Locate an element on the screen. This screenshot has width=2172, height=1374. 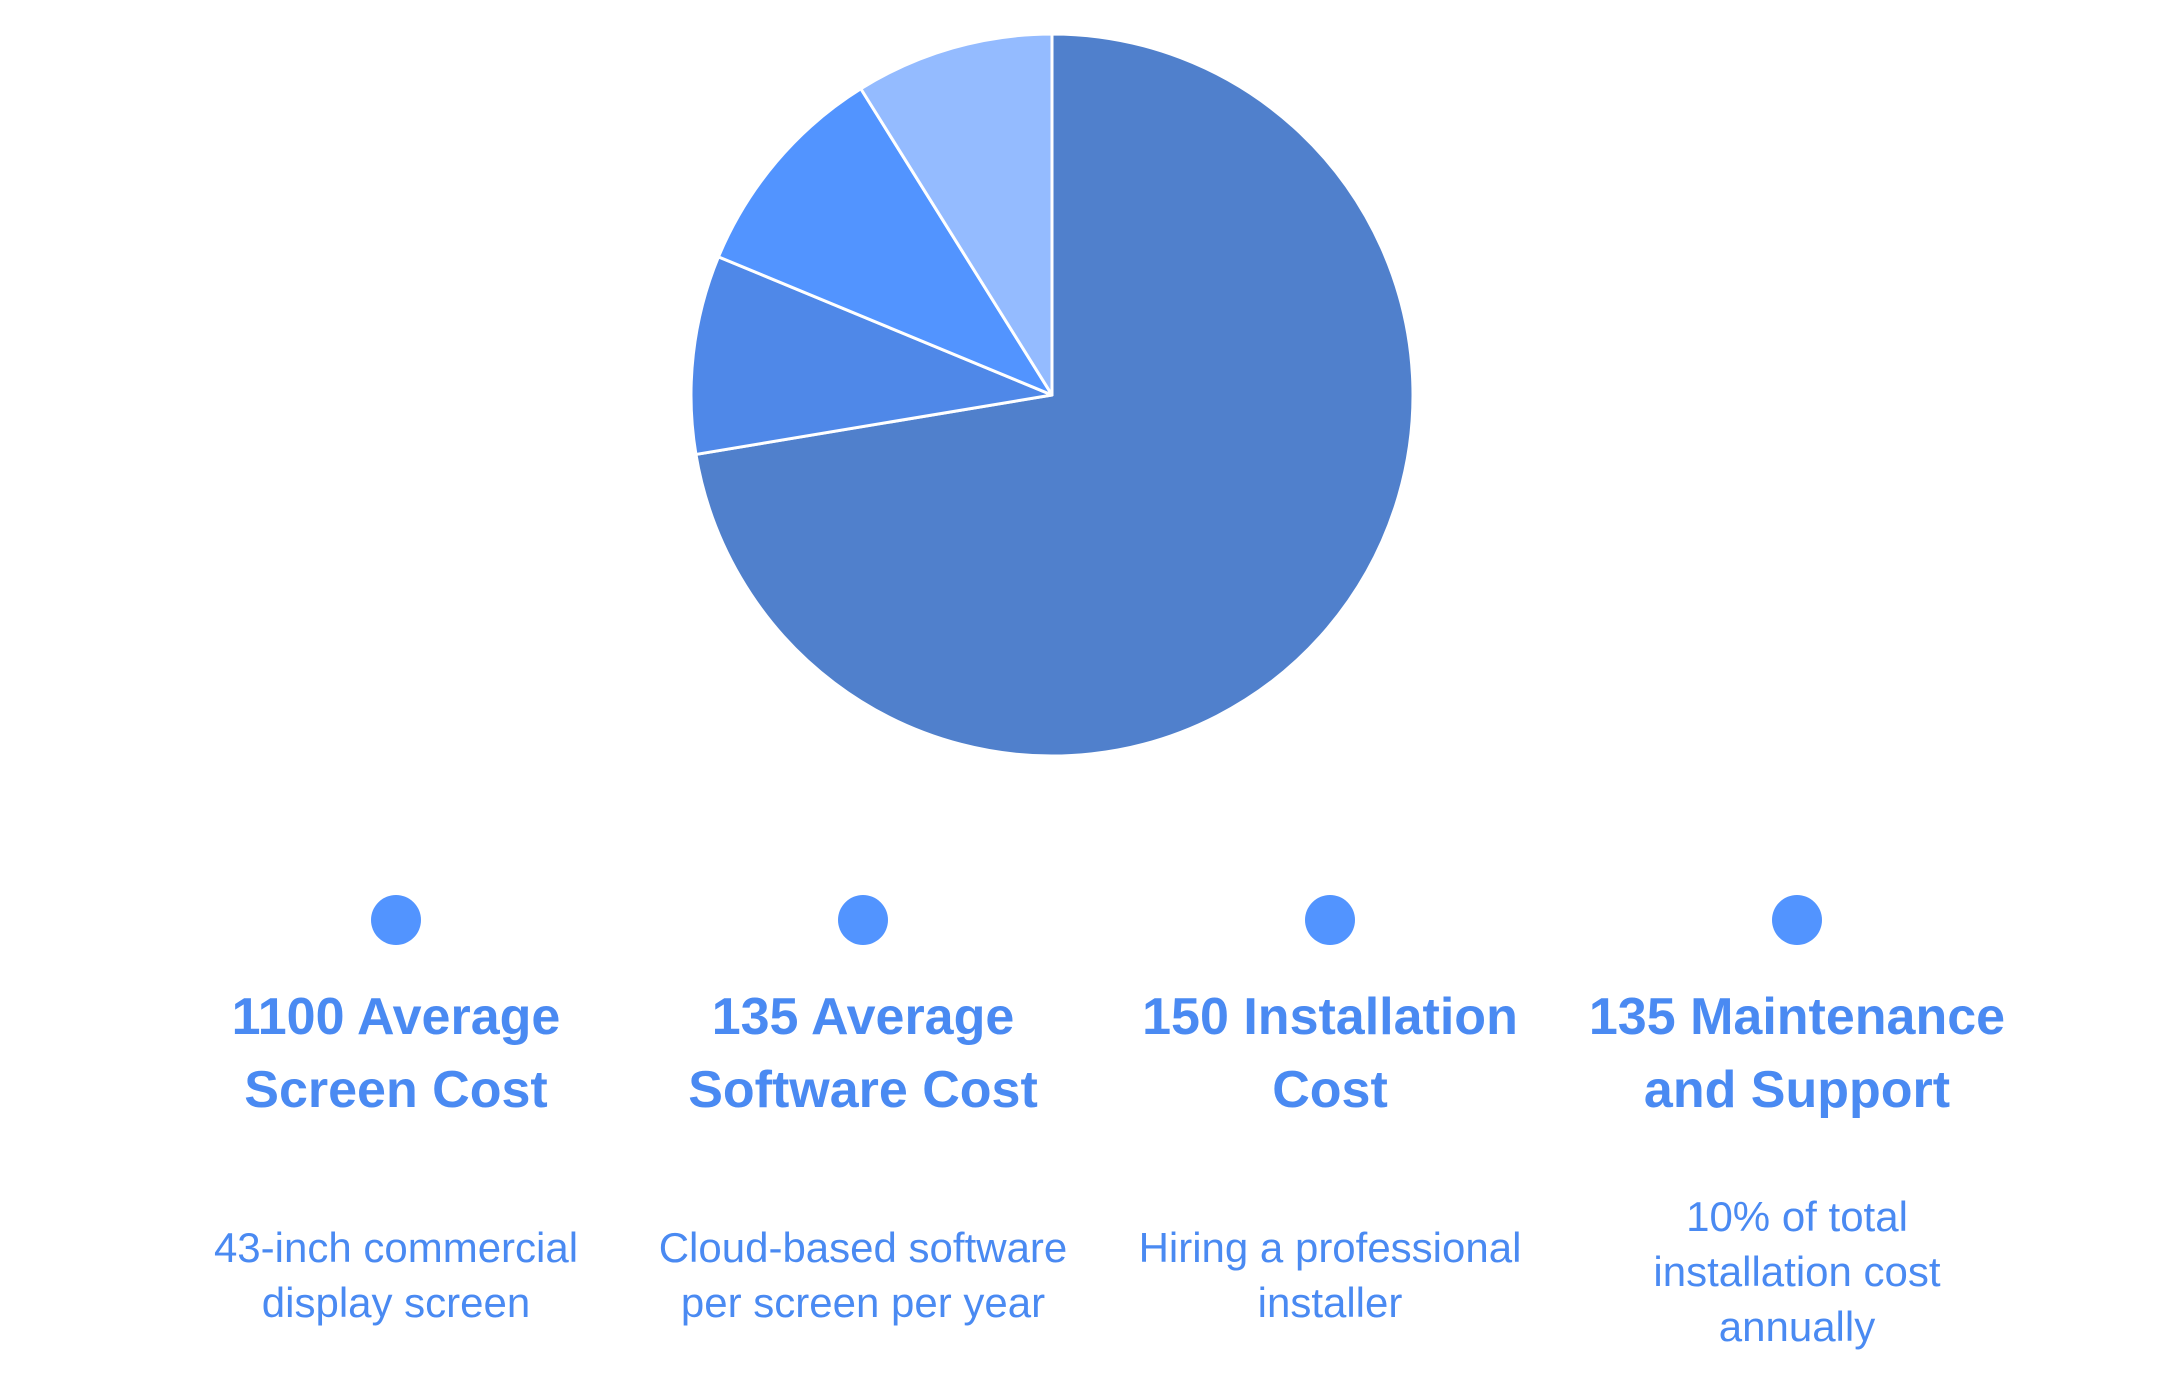
legend-description: 10% of total installation cost annually is located at coordinates (1797, 1281).